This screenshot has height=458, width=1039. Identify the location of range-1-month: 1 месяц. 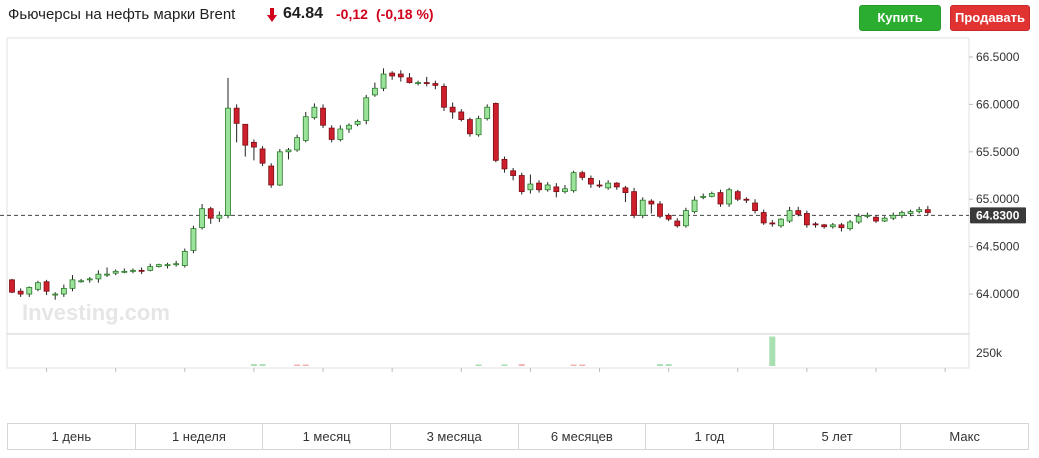
(327, 436).